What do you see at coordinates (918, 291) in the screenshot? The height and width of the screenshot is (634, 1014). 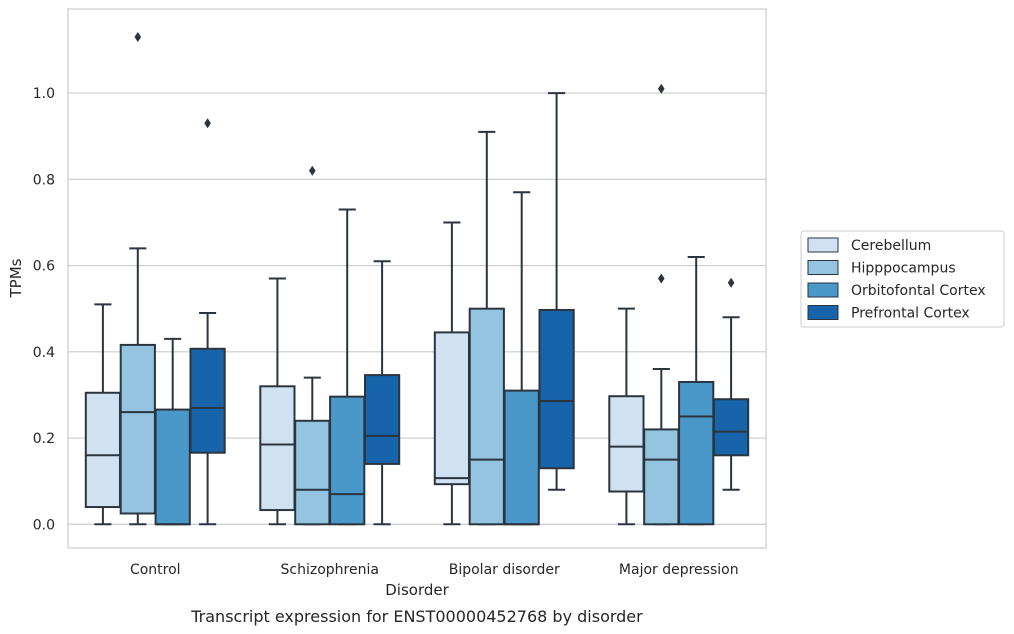 I see `legend-label: Orbitofontal Cortex` at bounding box center [918, 291].